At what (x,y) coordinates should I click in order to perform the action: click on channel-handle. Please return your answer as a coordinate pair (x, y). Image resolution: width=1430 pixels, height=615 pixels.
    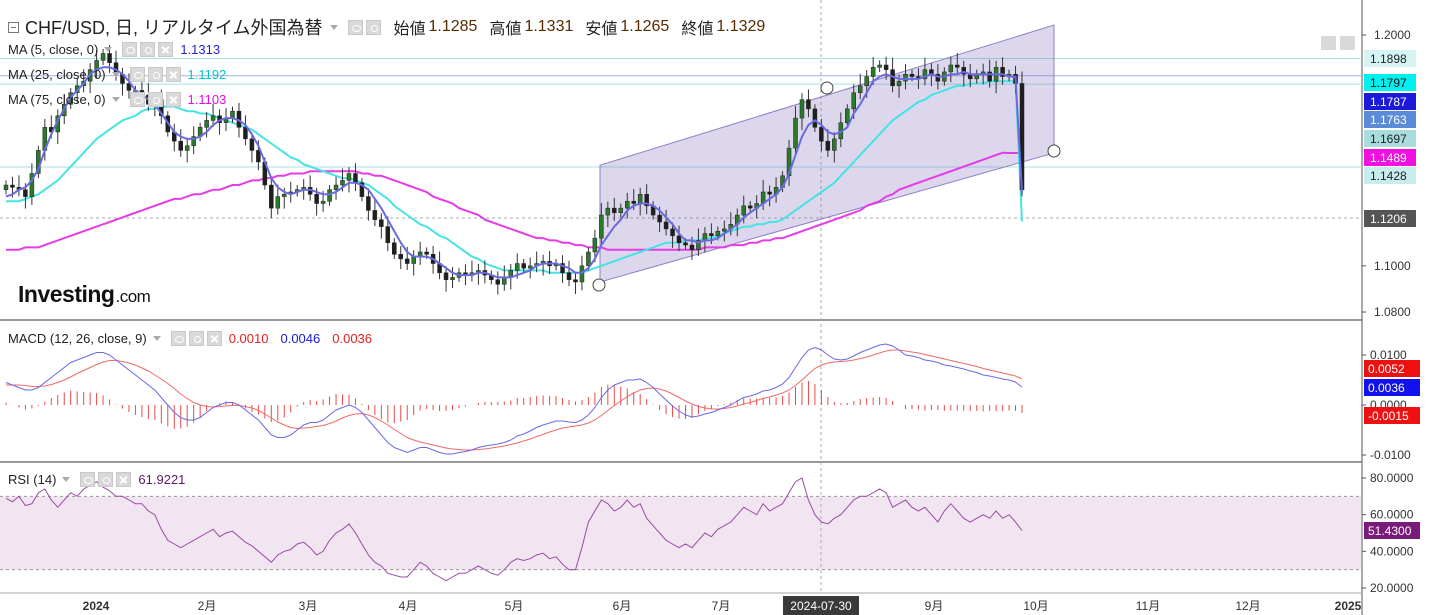
    Looking at the image, I should click on (599, 285).